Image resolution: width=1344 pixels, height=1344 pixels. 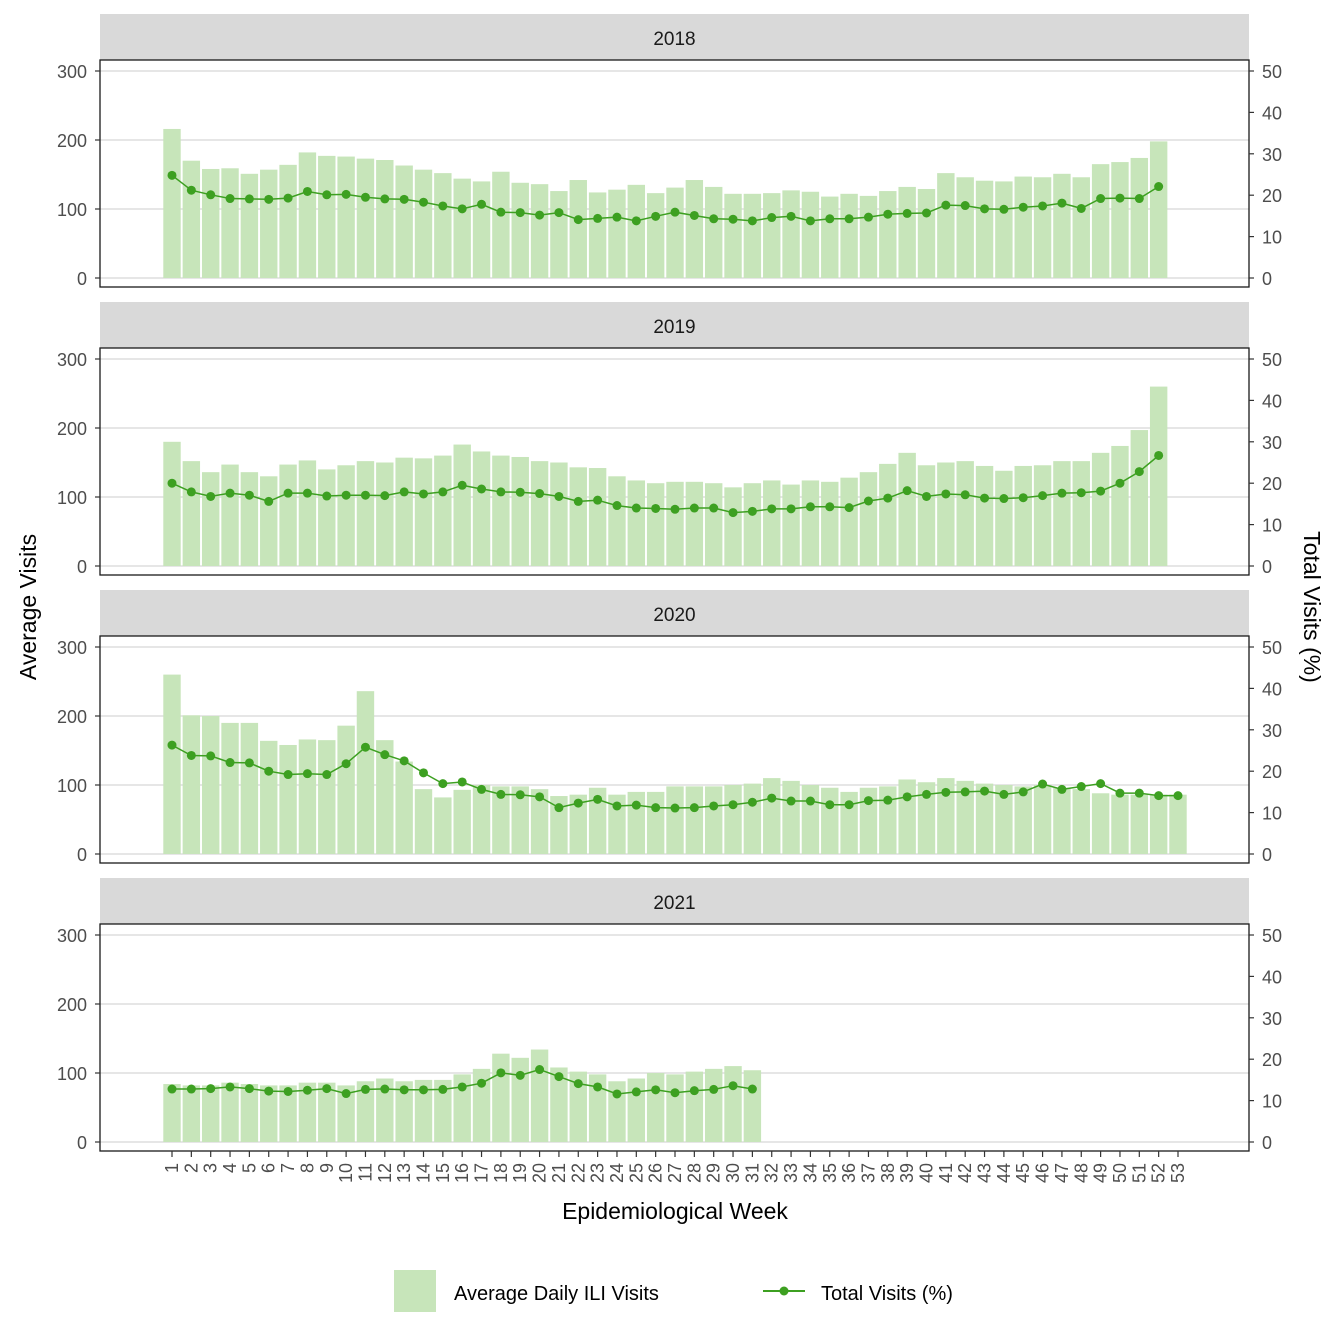 What do you see at coordinates (346, 1173) in the screenshot?
I see `x-tick-label: 10` at bounding box center [346, 1173].